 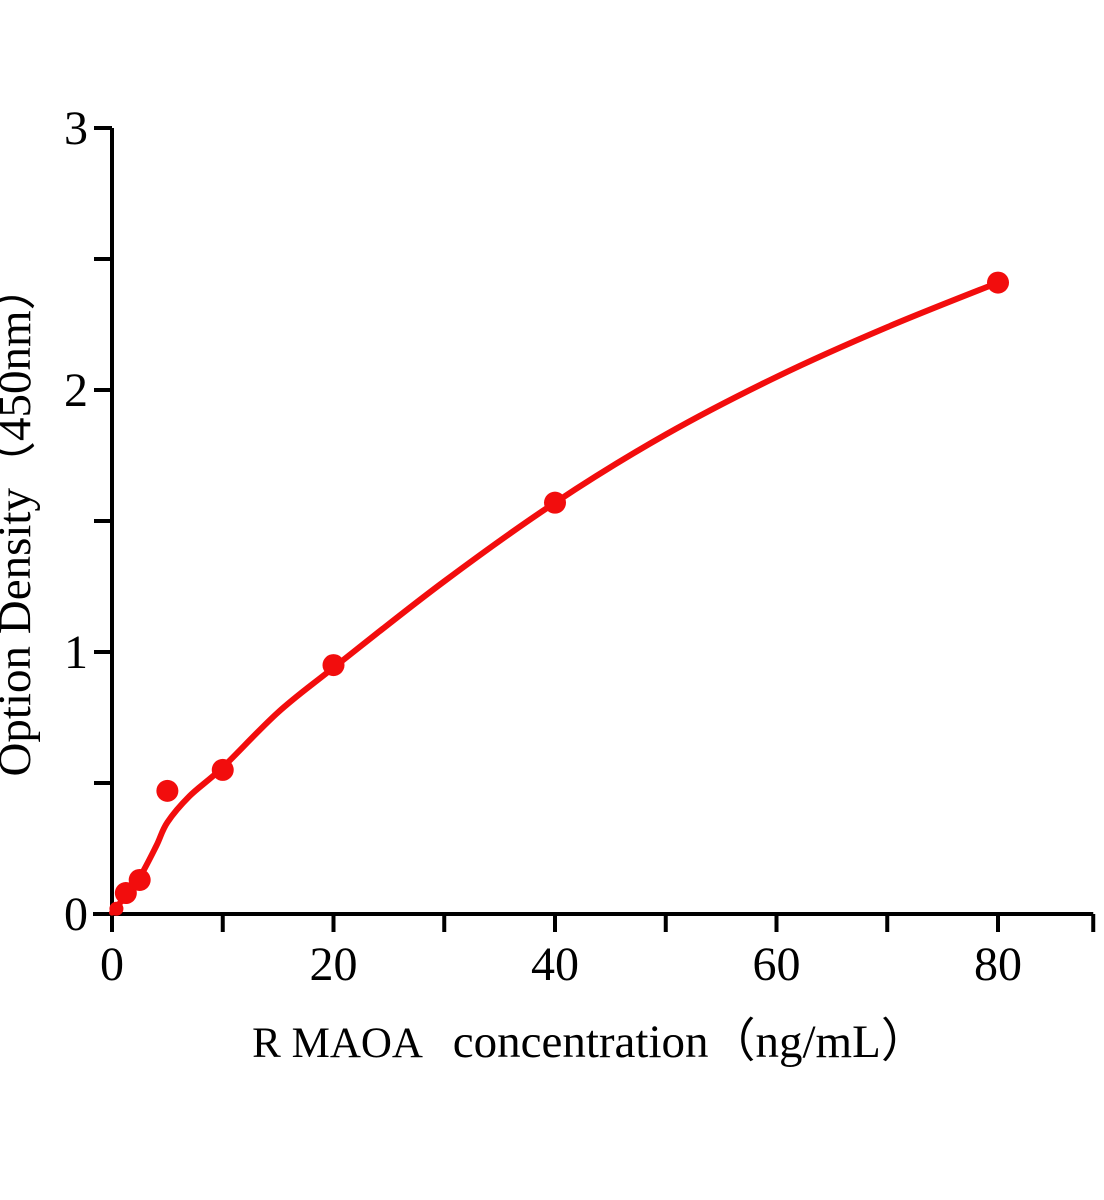 I want to click on y-tick-label: 2, so click(x=76, y=390).